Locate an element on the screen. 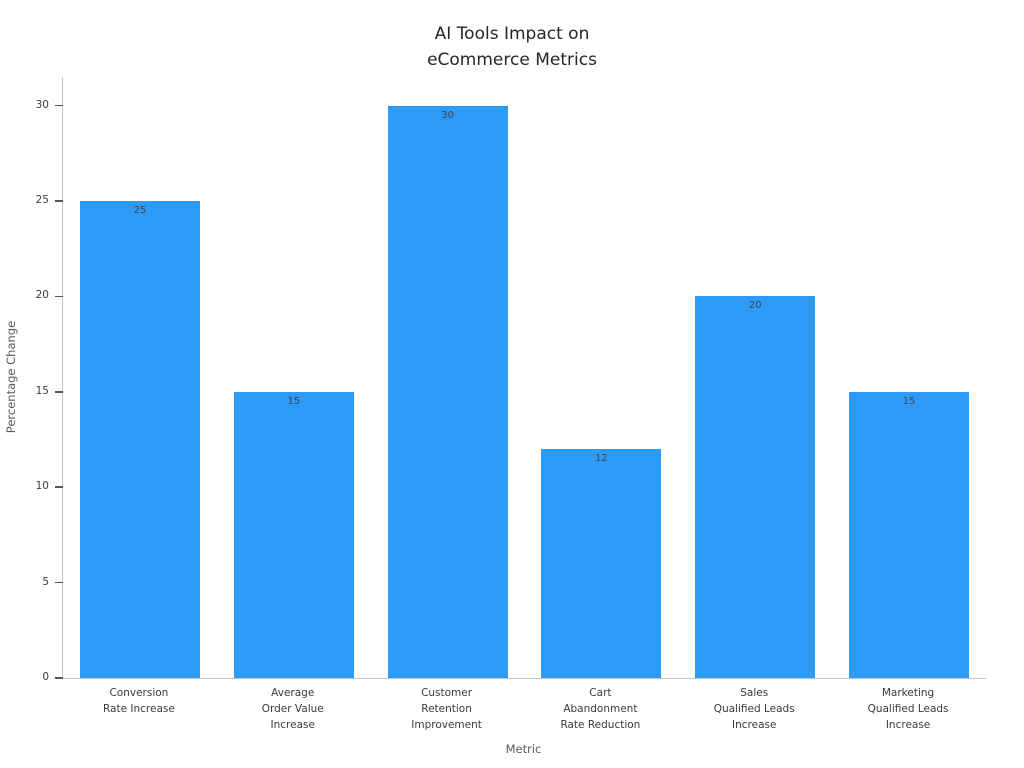 The width and height of the screenshot is (1024, 768). bar-slot: 12 is located at coordinates (601, 377).